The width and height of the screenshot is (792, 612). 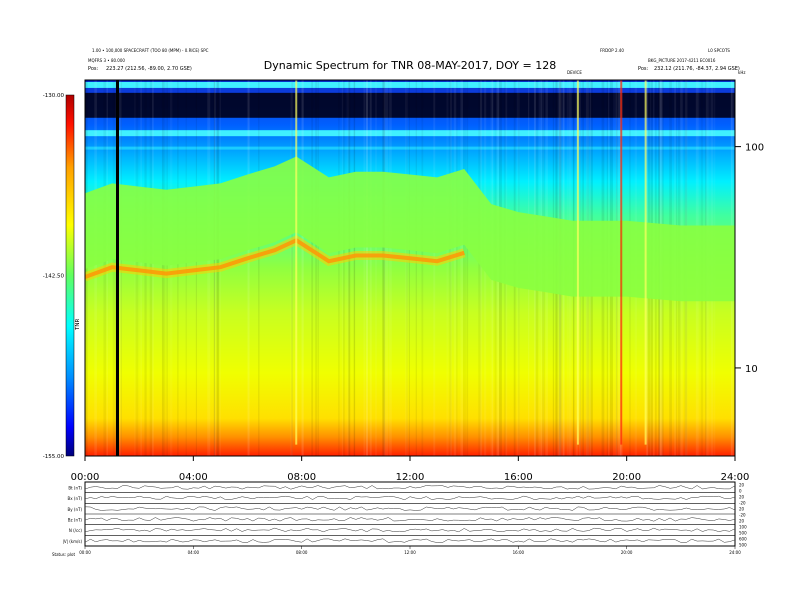 What do you see at coordinates (76, 530) in the screenshot?
I see `row-label: N (/cc)` at bounding box center [76, 530].